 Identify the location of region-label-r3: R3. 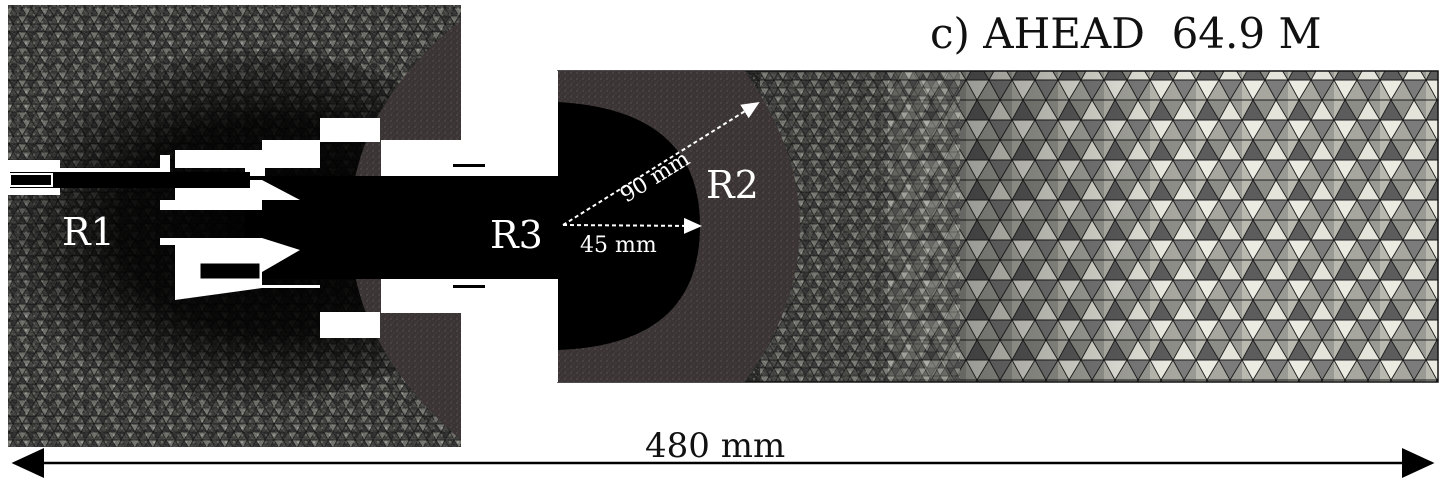
(516, 235).